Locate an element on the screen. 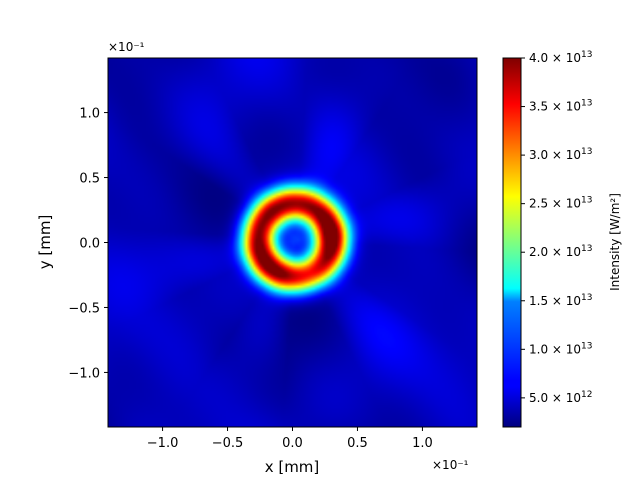  x-tick-label: 1.0 is located at coordinates (422, 443).